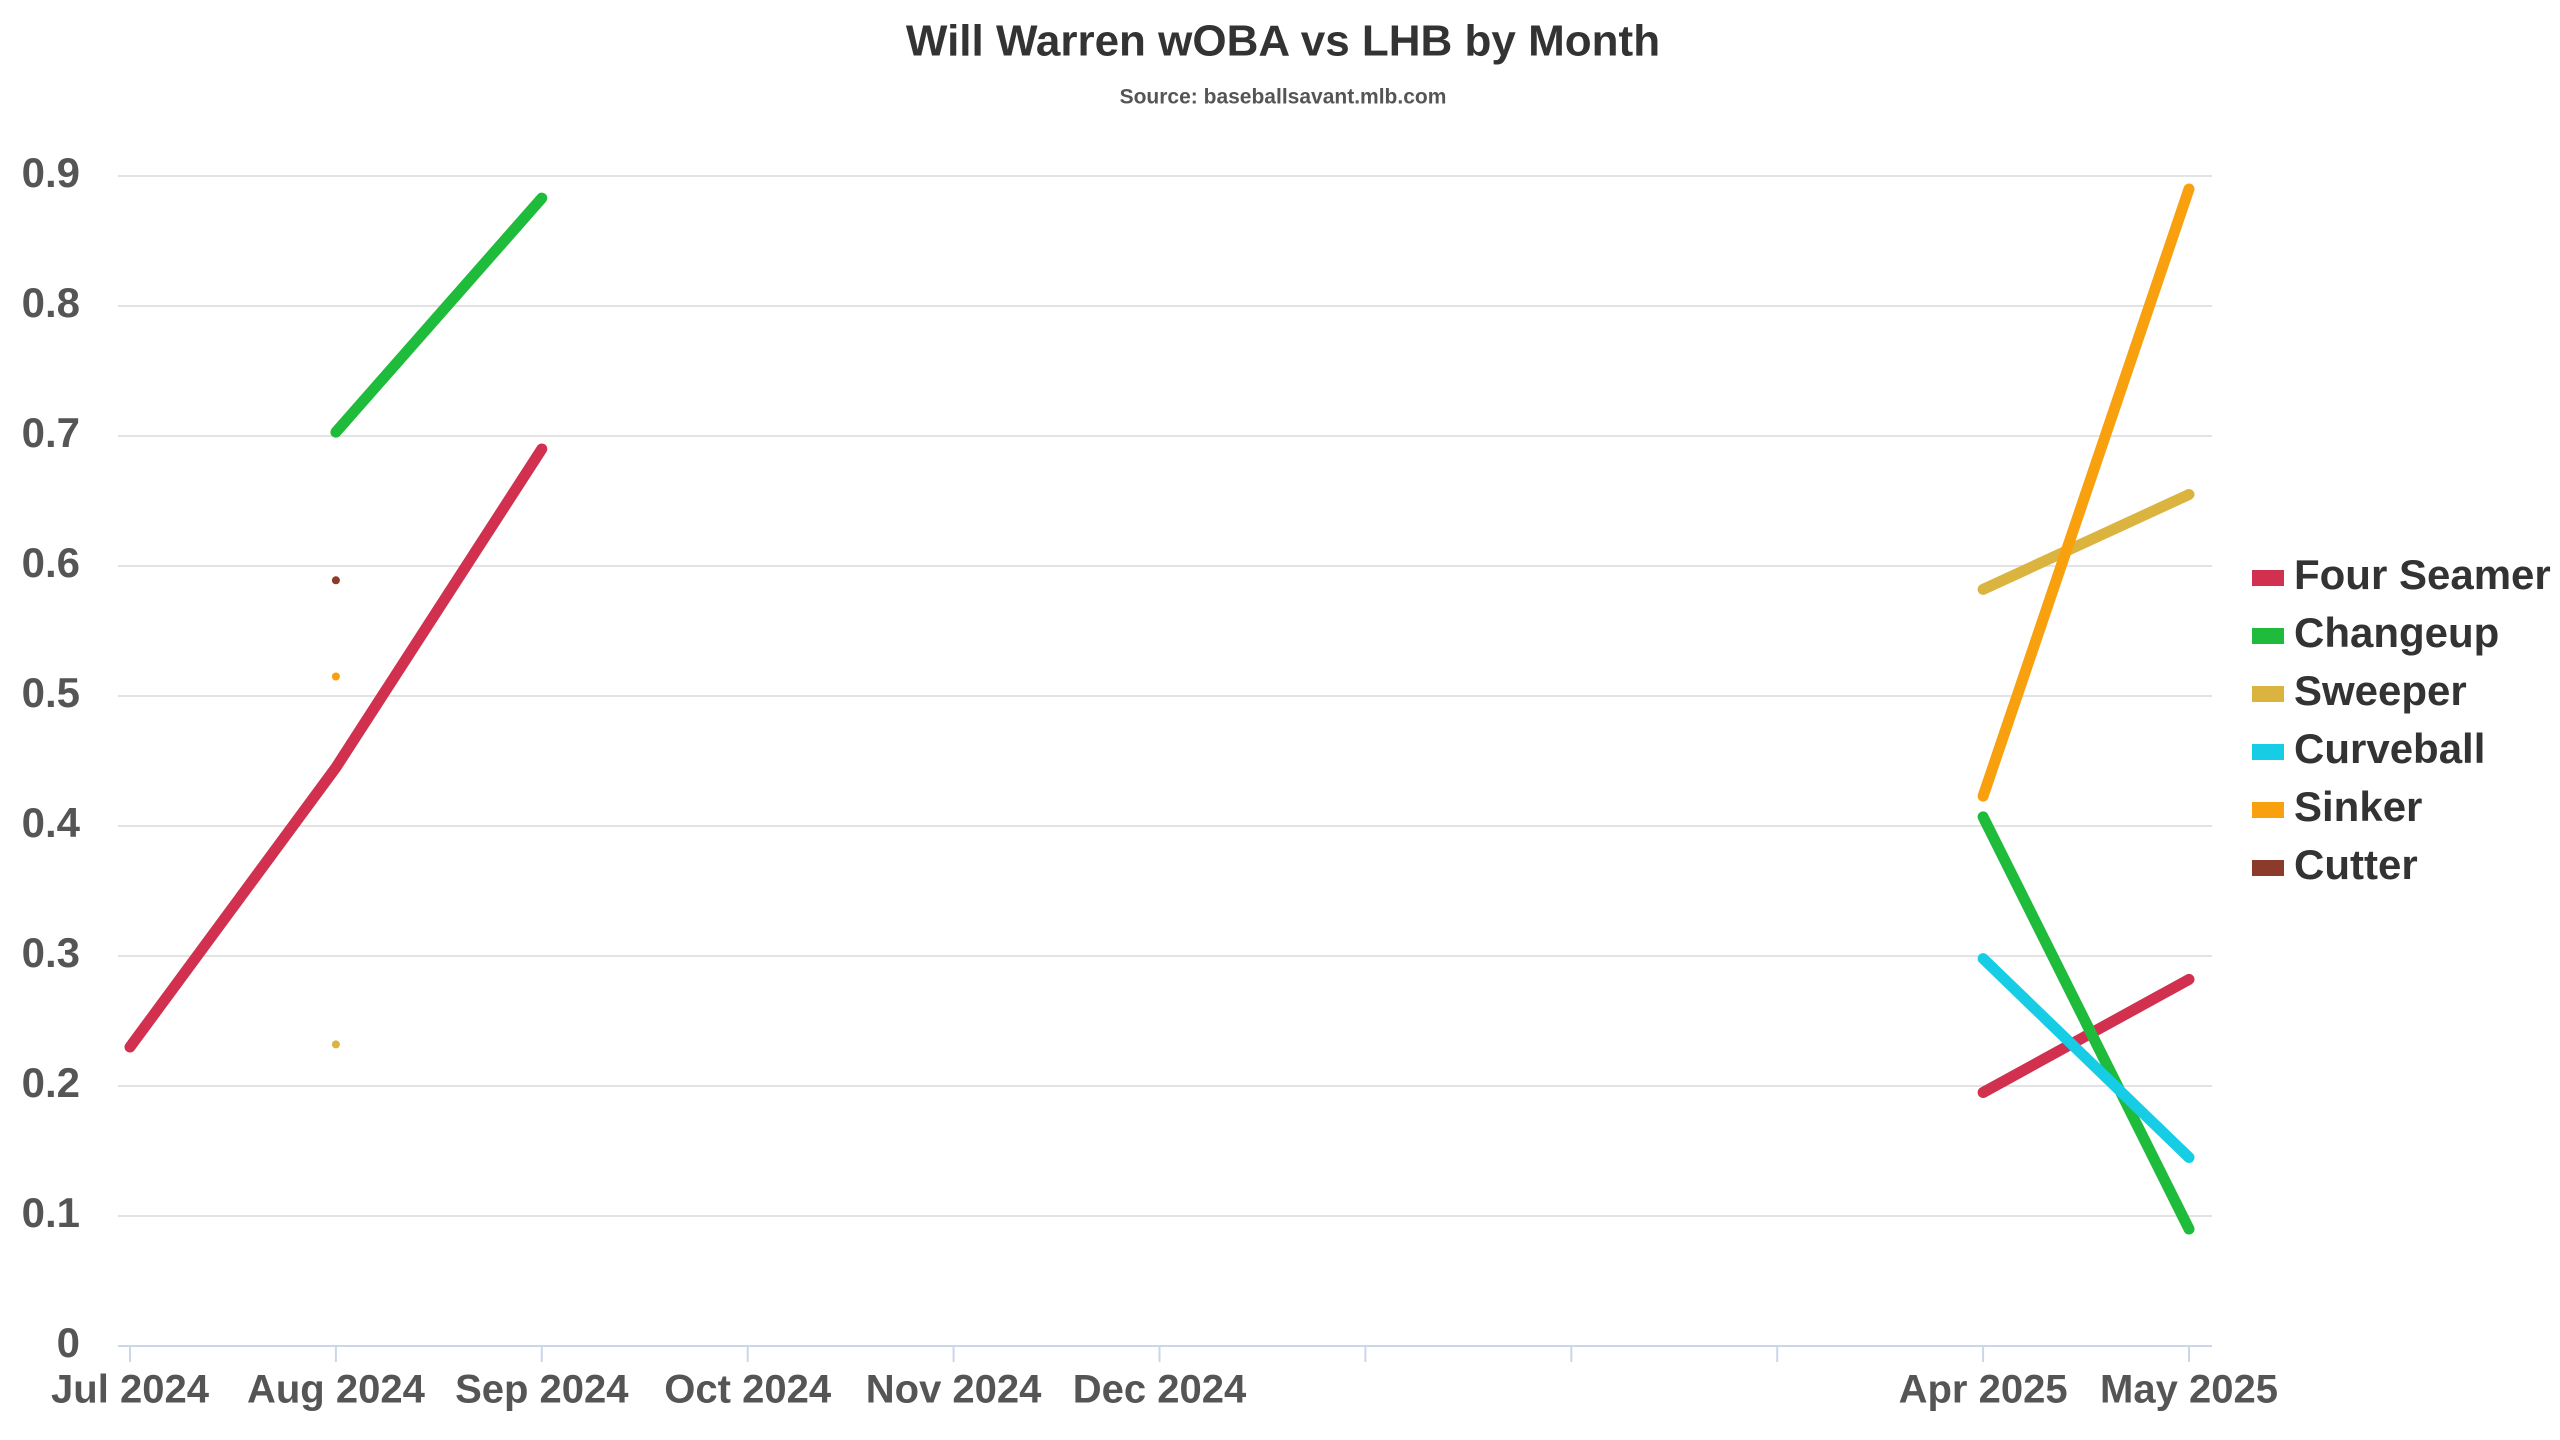 This screenshot has width=2560, height=1440. What do you see at coordinates (51, 432) in the screenshot?
I see `y-tick-label: 0.7` at bounding box center [51, 432].